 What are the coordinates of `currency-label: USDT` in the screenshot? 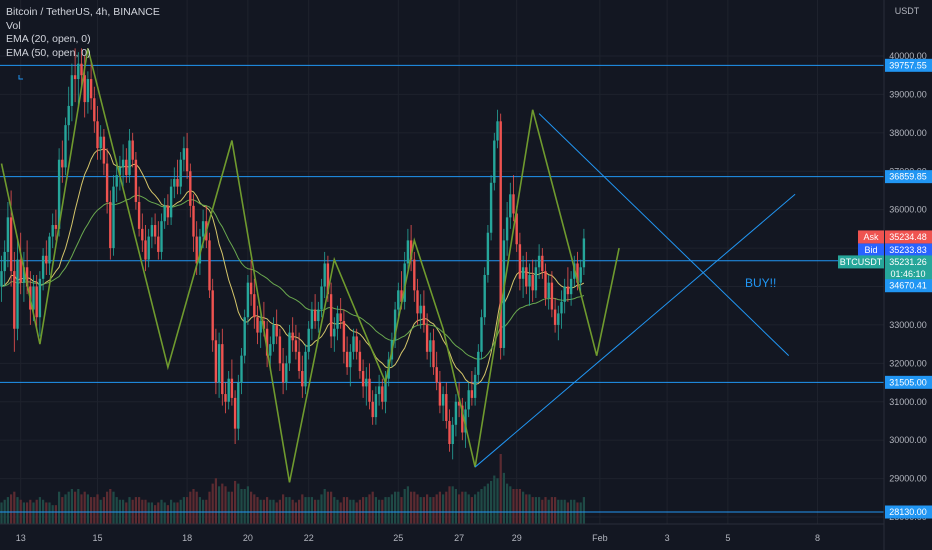 It's located at (907, 11).